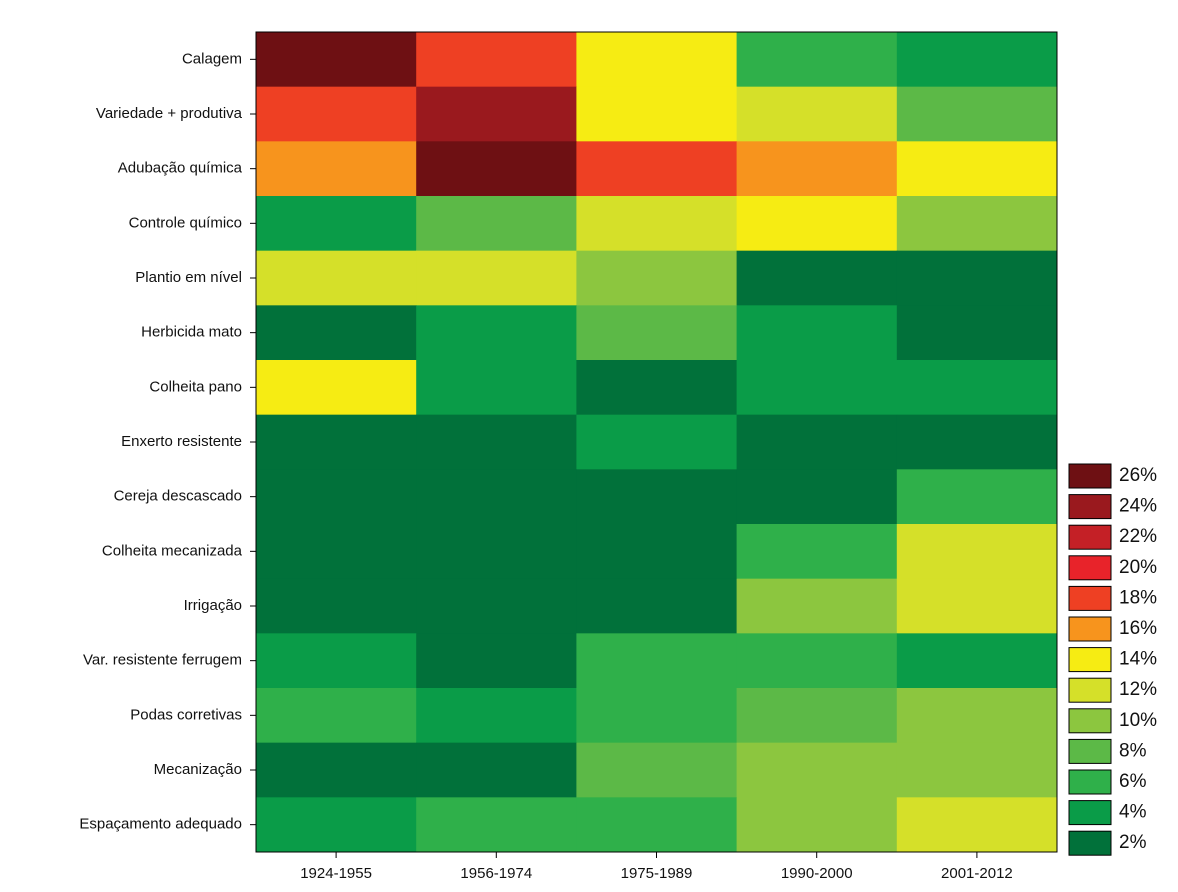 Image resolution: width=1178 pixels, height=892 pixels. Describe the element at coordinates (1138, 659) in the screenshot. I see `legend-label: 14%` at that location.